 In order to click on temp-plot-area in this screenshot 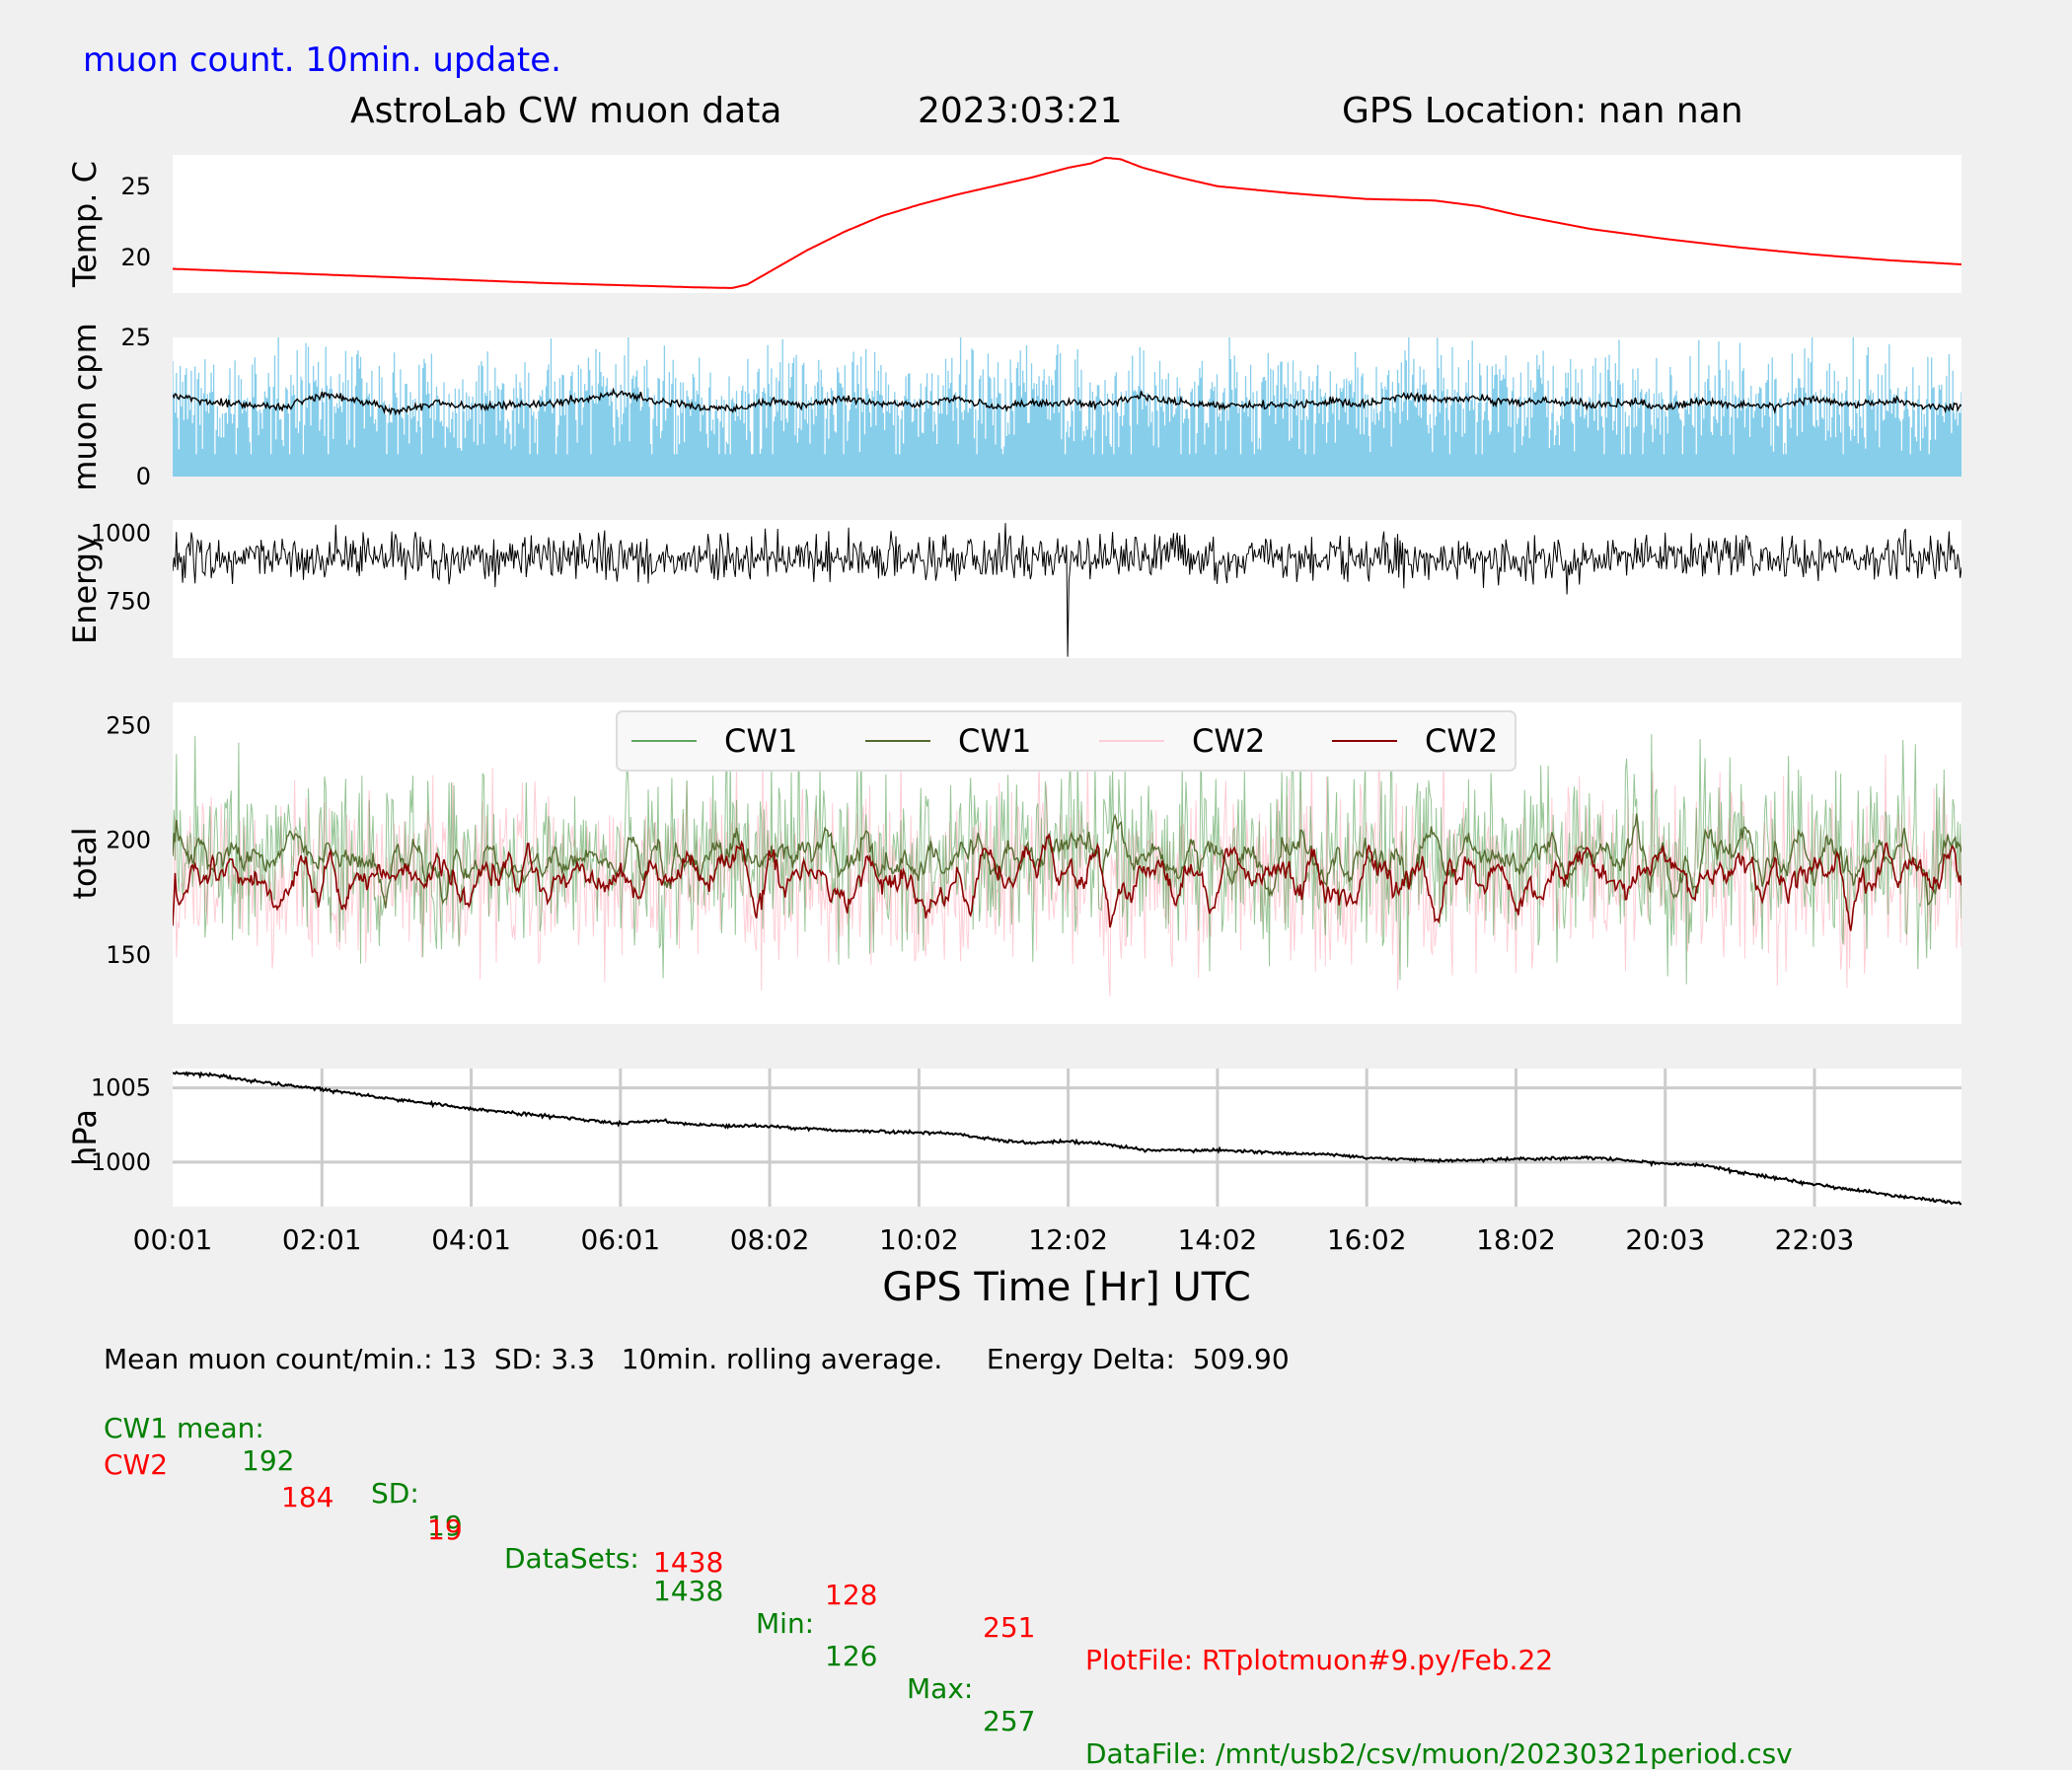, I will do `click(1067, 224)`.